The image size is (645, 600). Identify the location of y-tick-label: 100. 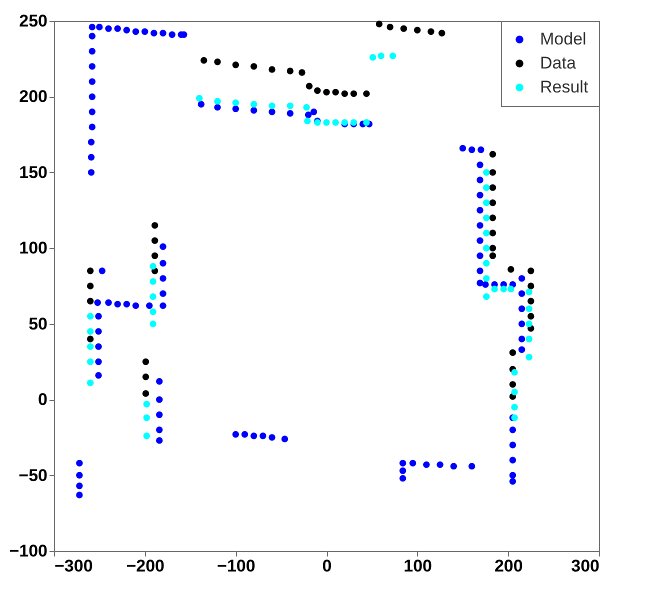
(33, 248).